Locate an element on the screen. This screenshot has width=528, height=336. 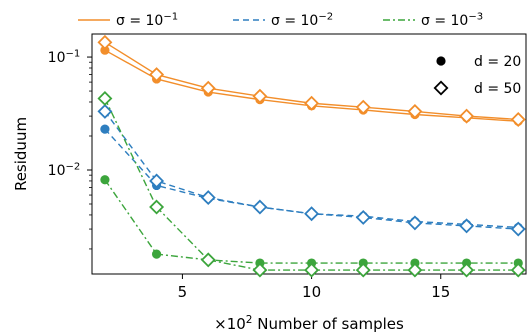
noise-legend: σ = 10−1 σ = 10−2 σ = 10−3 is located at coordinates (280, 20).